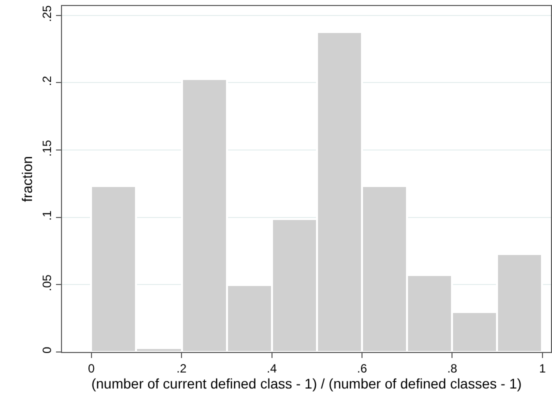 This screenshot has width=552, height=407. What do you see at coordinates (47, 13) in the screenshot?
I see `y-tick-label: .25` at bounding box center [47, 13].